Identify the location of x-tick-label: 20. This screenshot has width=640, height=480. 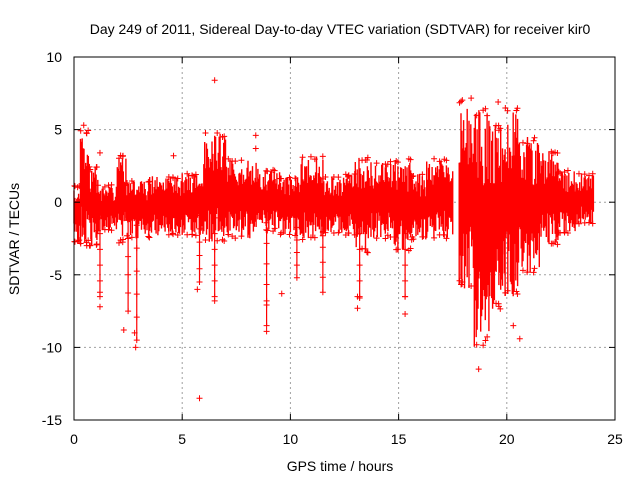
(507, 439).